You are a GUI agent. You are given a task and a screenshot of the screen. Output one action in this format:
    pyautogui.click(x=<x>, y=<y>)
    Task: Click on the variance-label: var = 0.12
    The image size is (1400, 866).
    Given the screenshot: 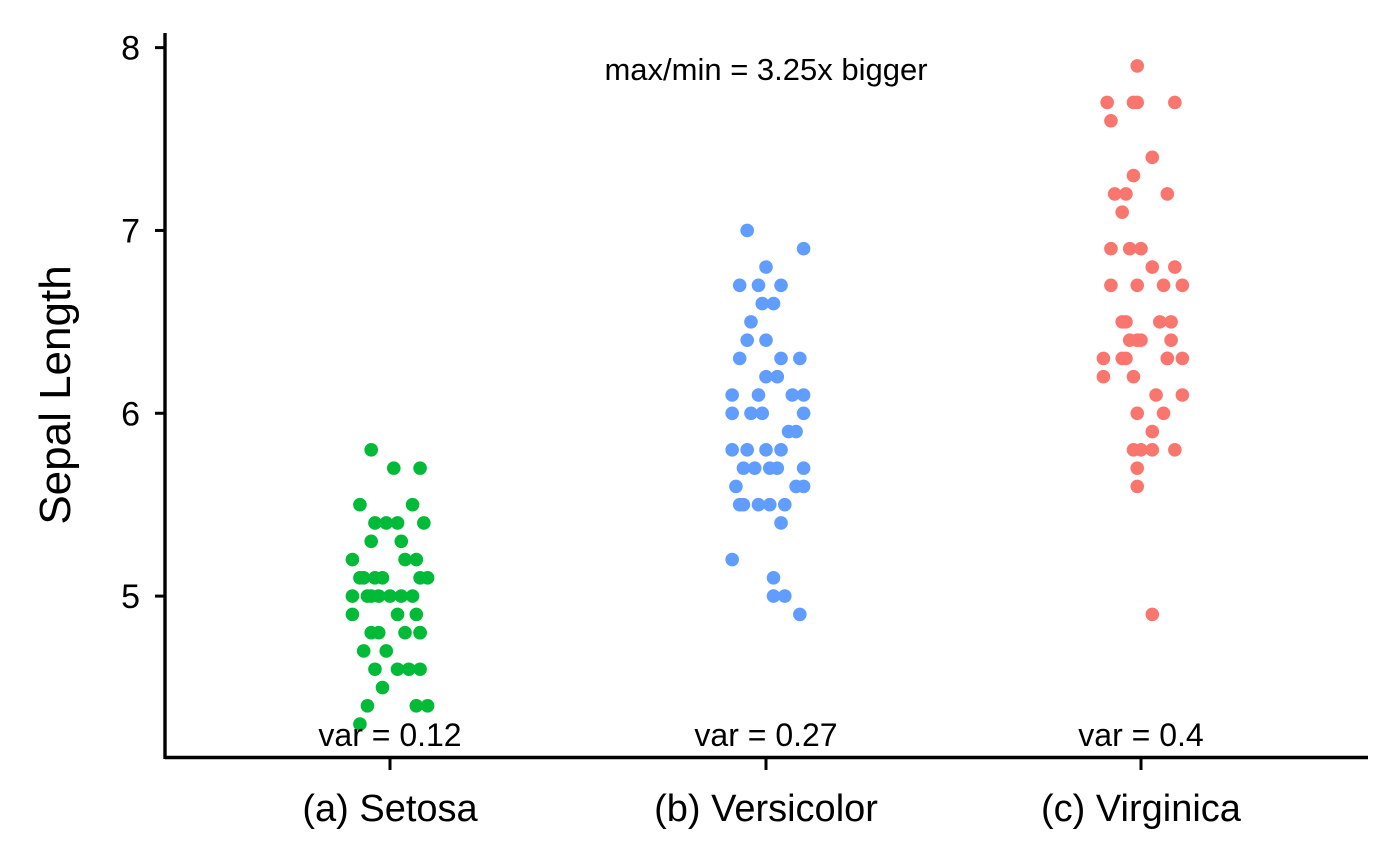 What is the action you would take?
    pyautogui.click(x=389, y=735)
    